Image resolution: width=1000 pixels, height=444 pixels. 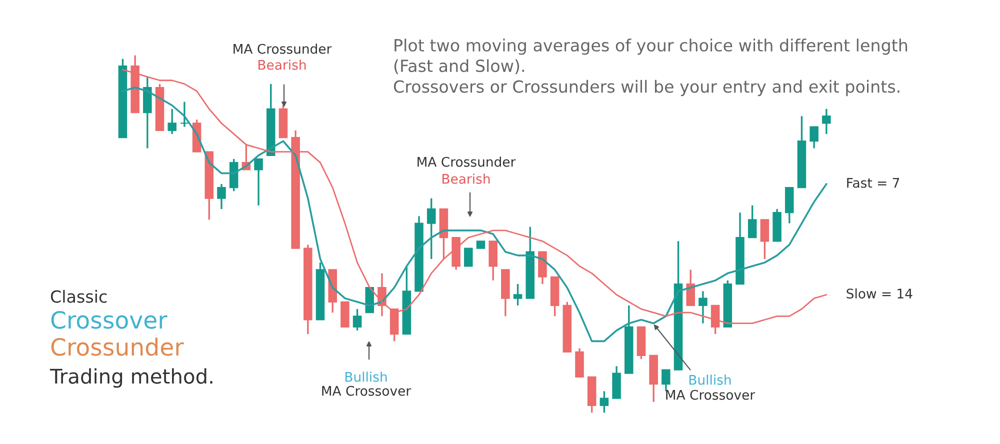 I want to click on series-label: Slow = 14, so click(x=879, y=293).